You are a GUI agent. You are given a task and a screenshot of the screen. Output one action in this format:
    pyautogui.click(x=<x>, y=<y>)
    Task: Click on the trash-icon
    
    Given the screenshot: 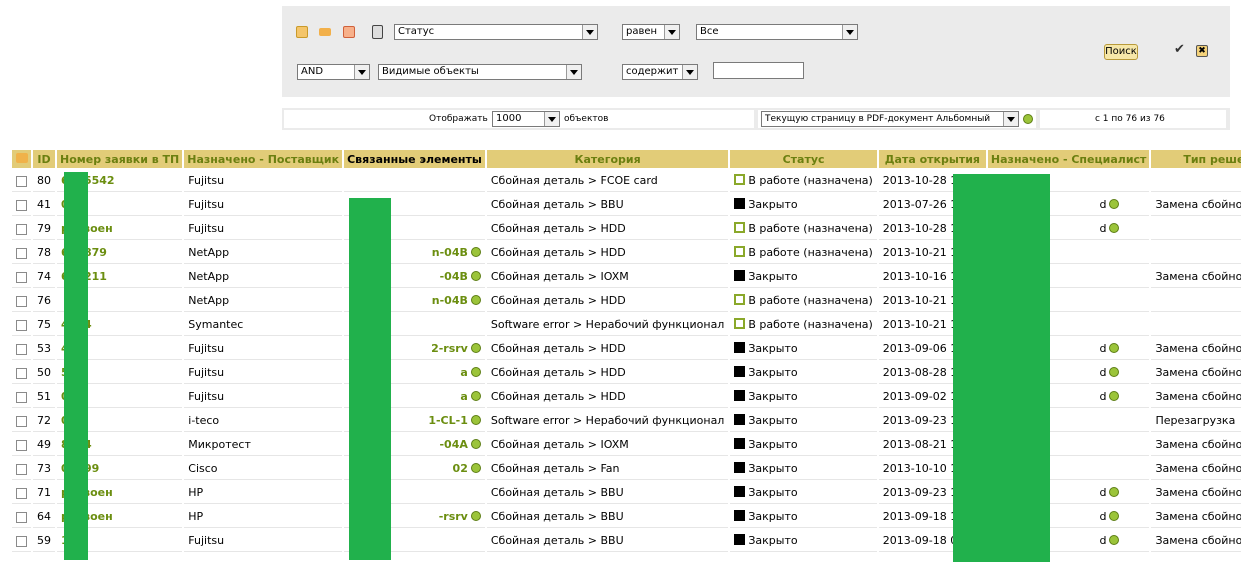 What is the action you would take?
    pyautogui.click(x=377, y=32)
    